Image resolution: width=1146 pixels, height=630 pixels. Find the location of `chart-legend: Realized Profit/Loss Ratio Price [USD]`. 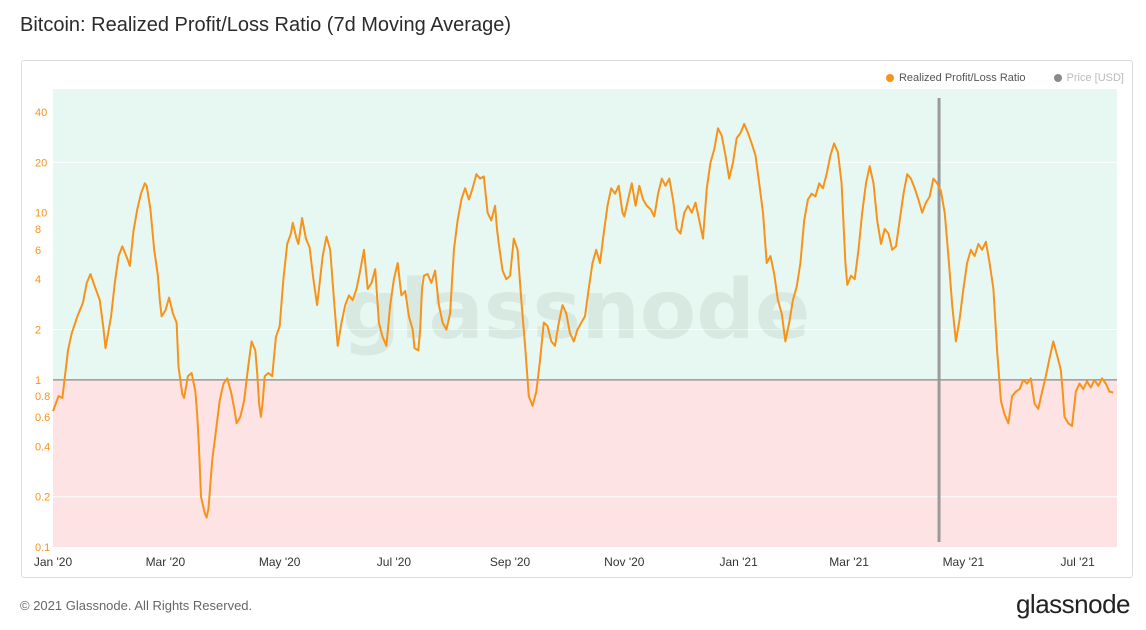

chart-legend: Realized Profit/Loss Ratio Price [USD] is located at coordinates (1004, 78).